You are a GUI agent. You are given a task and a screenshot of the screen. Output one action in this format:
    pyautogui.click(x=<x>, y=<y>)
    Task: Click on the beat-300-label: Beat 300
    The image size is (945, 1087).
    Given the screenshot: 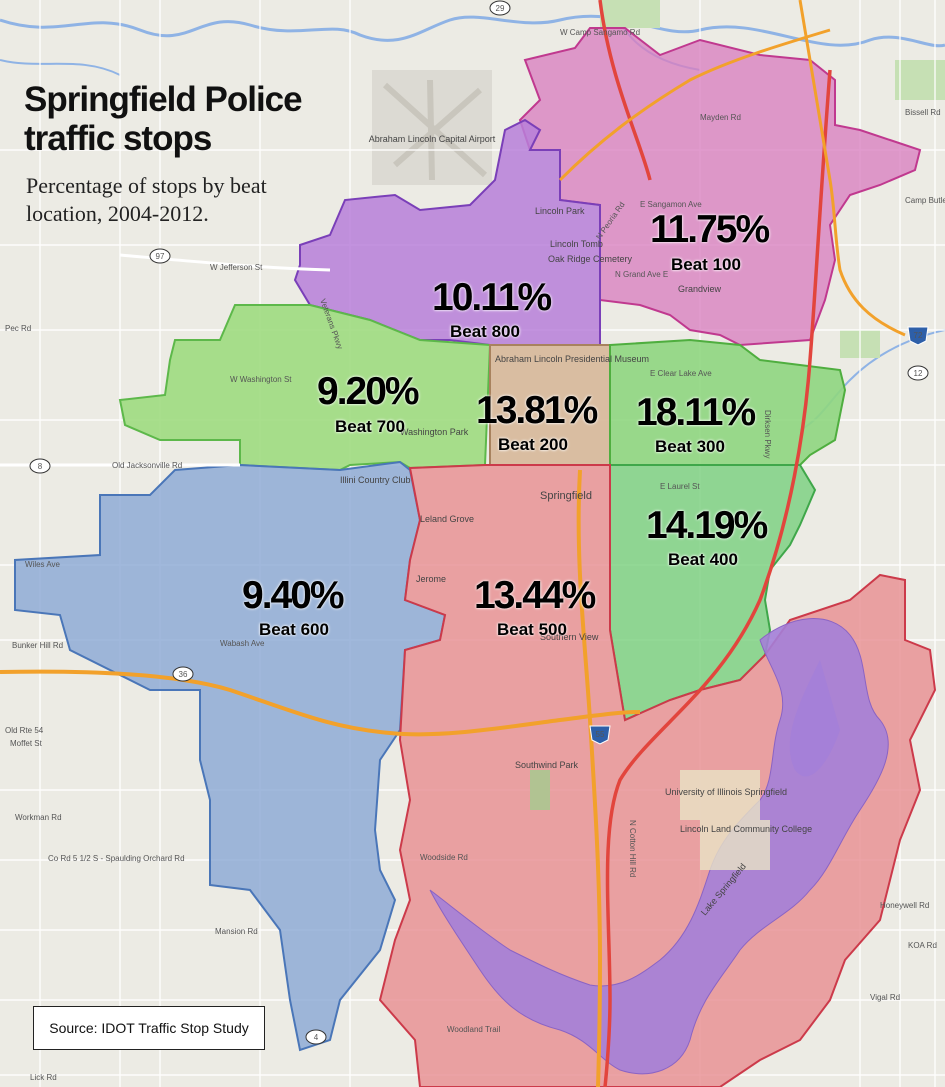 What is the action you would take?
    pyautogui.click(x=690, y=446)
    